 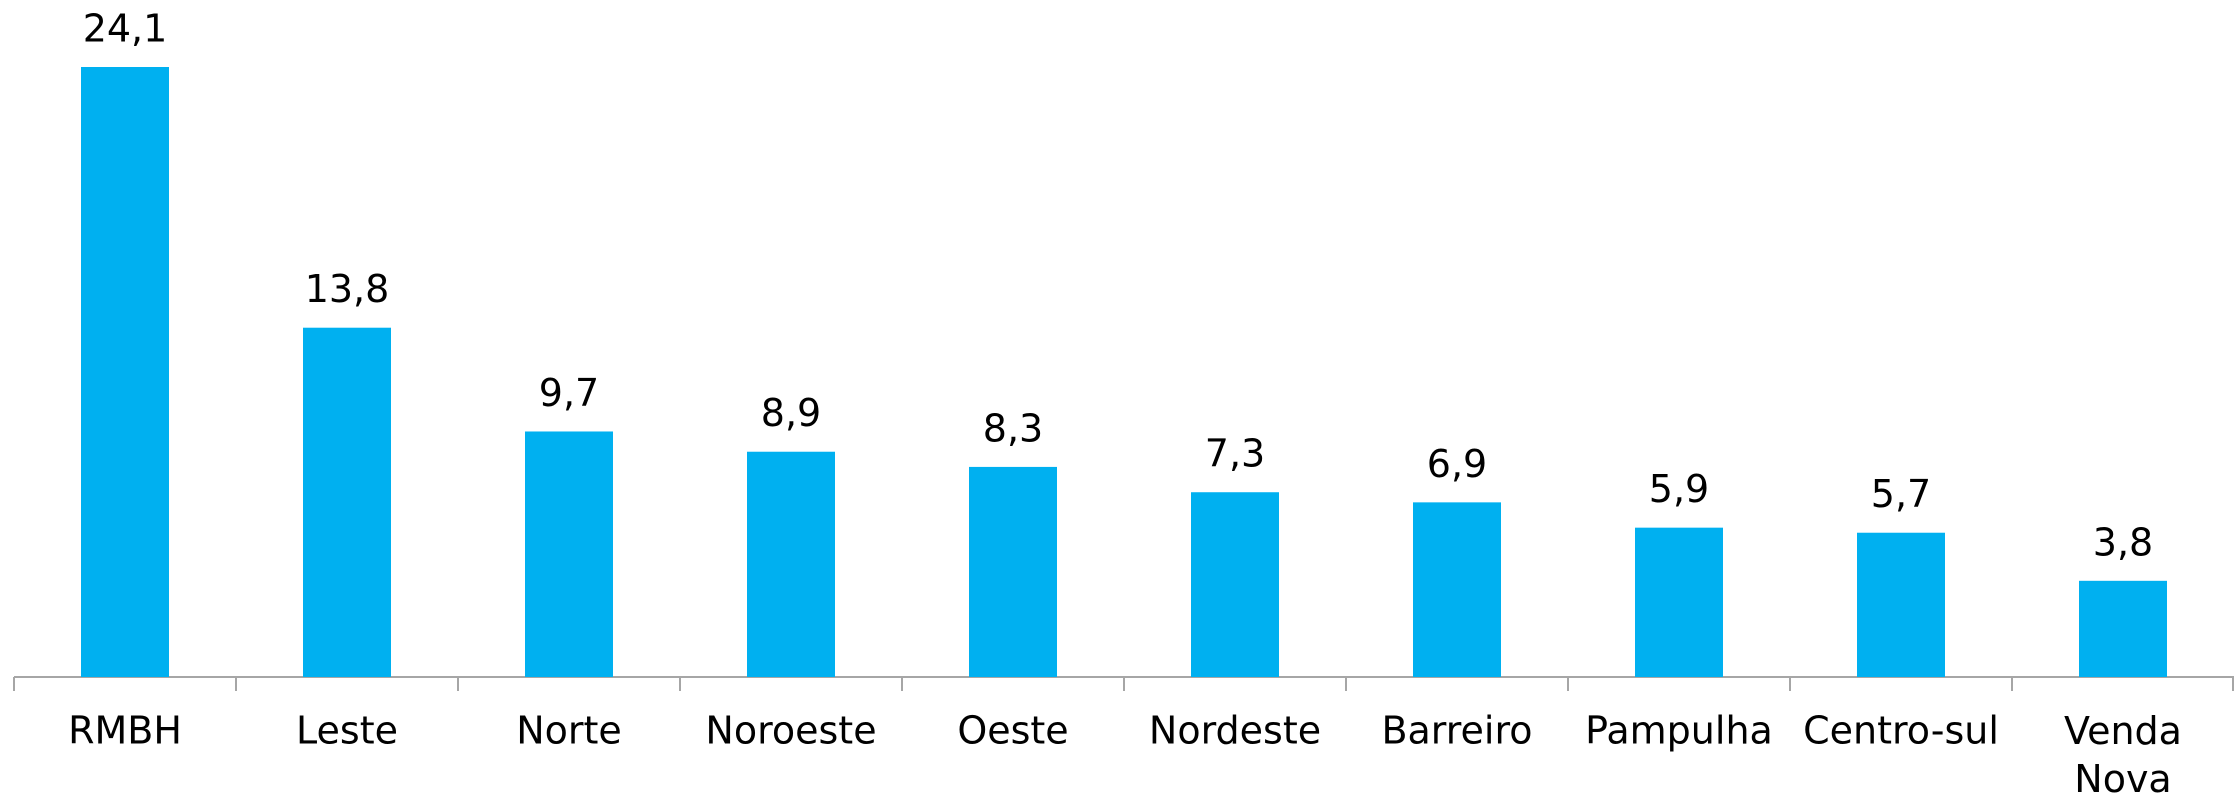 I want to click on x-tick-label: Leste, so click(x=347, y=731).